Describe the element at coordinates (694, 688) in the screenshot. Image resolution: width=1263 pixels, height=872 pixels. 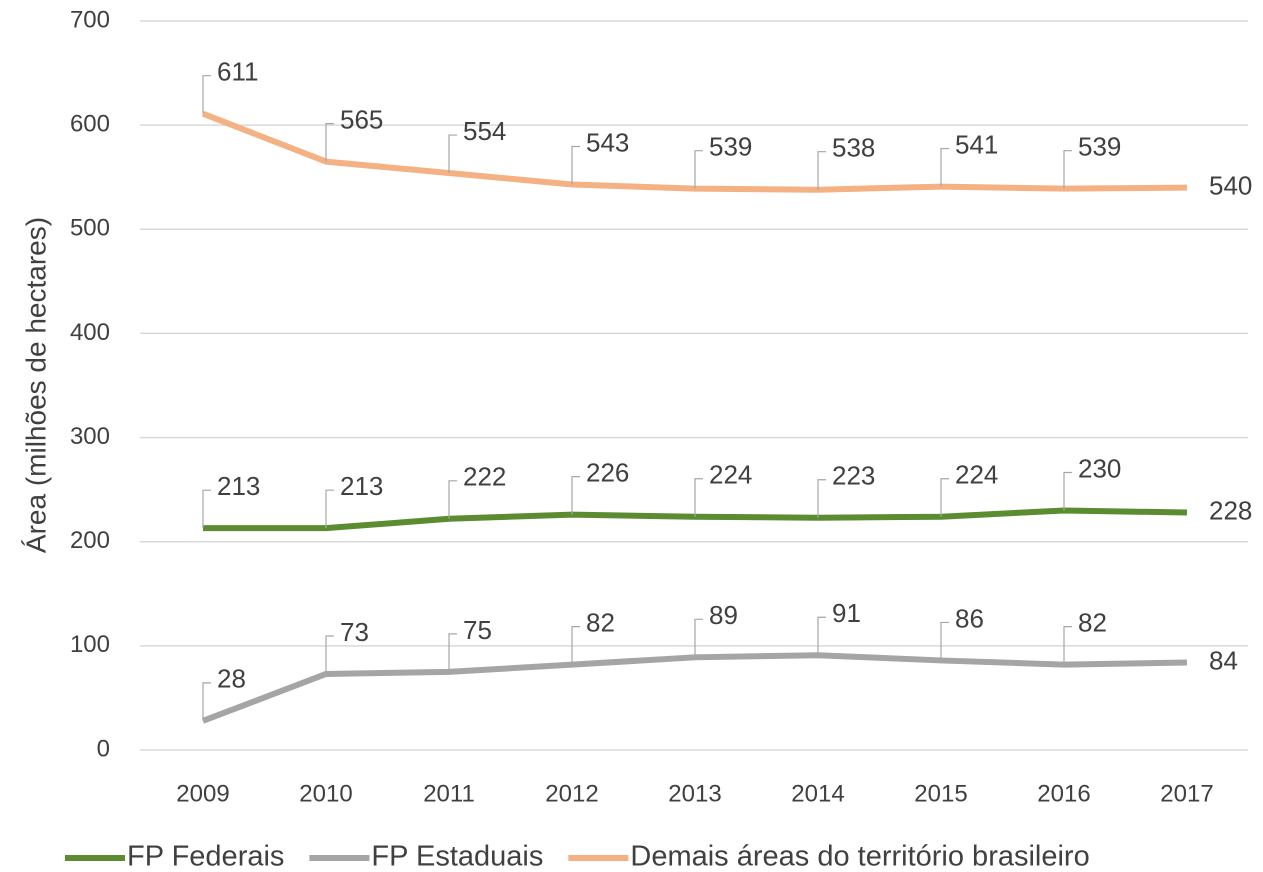
I see `series-line` at that location.